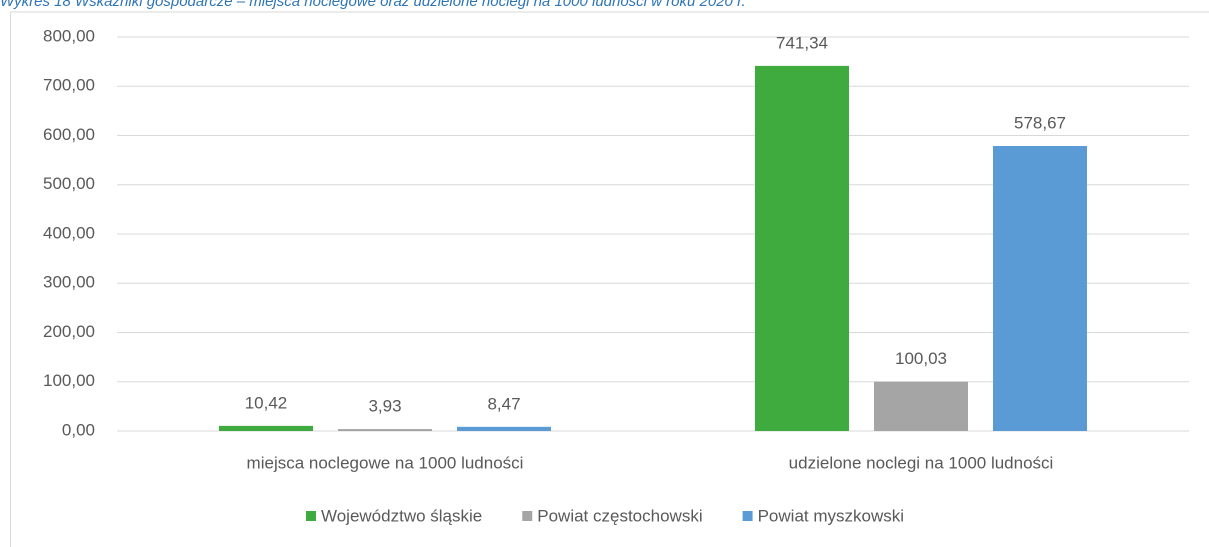 This screenshot has height=547, width=1209. What do you see at coordinates (921, 462) in the screenshot?
I see `x-tick-label: udzielone noclegi na 1000 ludności` at bounding box center [921, 462].